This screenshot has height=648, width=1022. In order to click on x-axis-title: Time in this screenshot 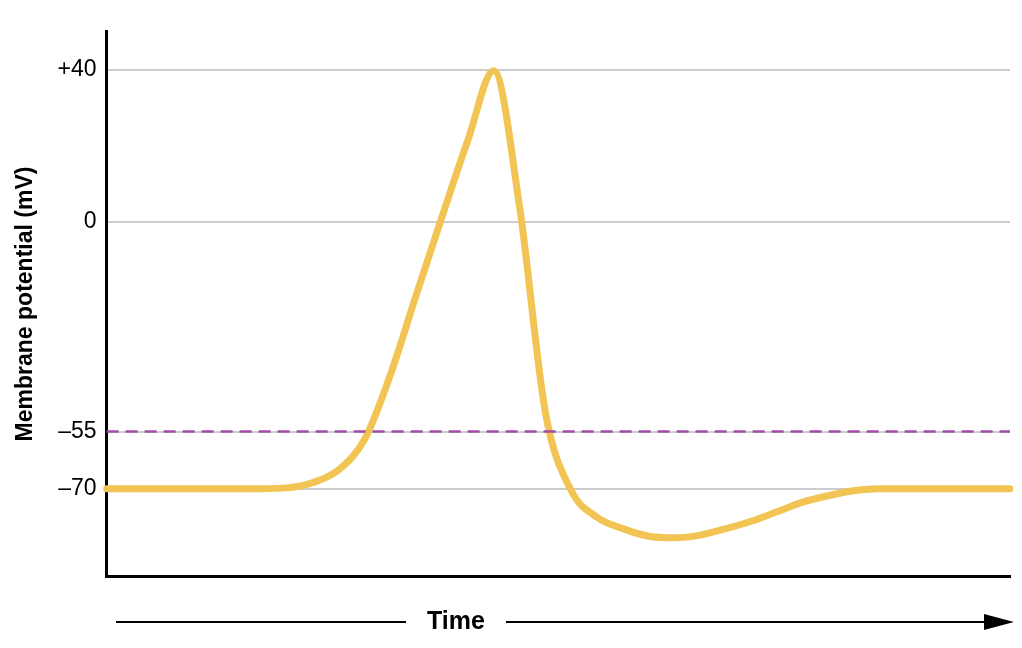, I will do `click(456, 620)`.